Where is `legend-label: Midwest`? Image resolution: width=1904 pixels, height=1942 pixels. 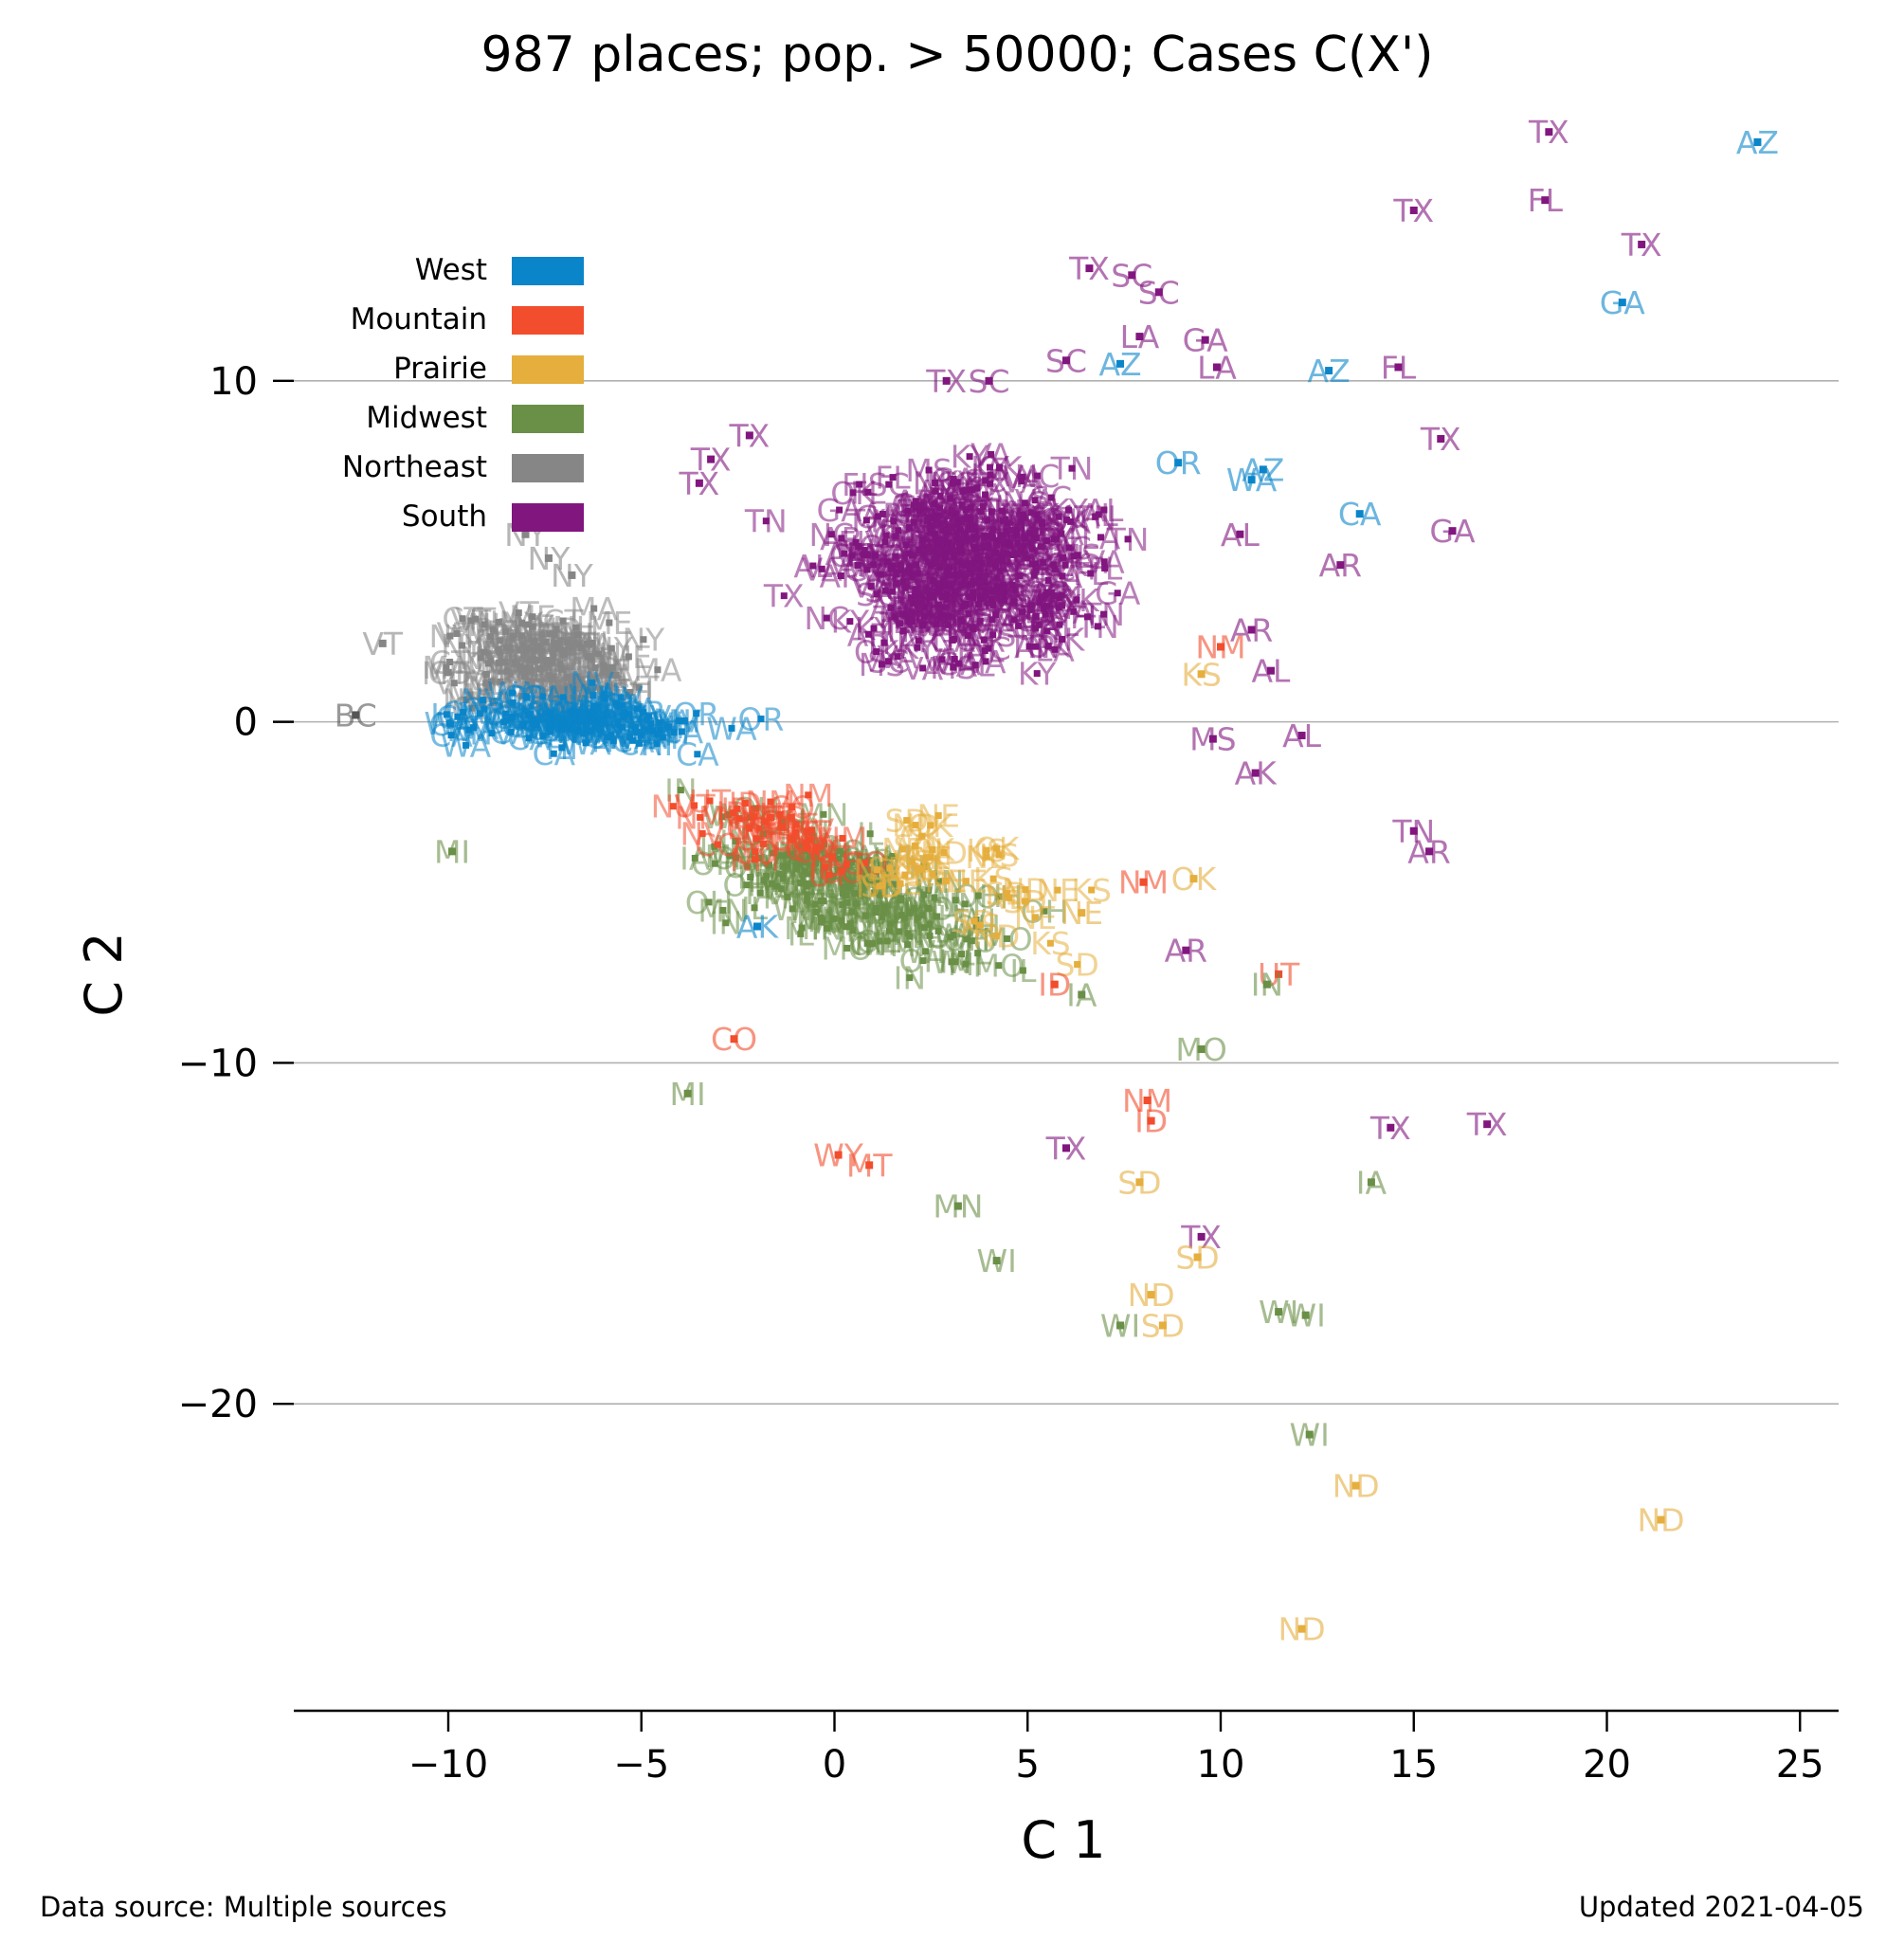
legend-label: Midwest is located at coordinates (426, 418).